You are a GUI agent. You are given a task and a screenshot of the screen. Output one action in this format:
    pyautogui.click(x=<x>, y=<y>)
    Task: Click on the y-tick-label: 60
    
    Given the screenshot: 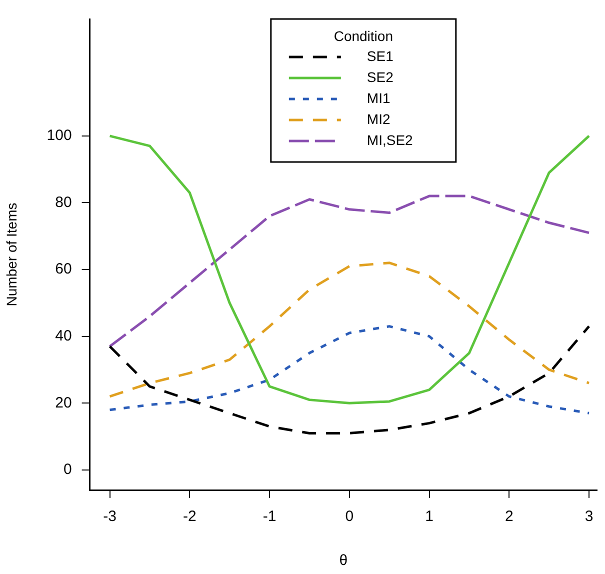 What is the action you would take?
    pyautogui.click(x=63, y=269)
    